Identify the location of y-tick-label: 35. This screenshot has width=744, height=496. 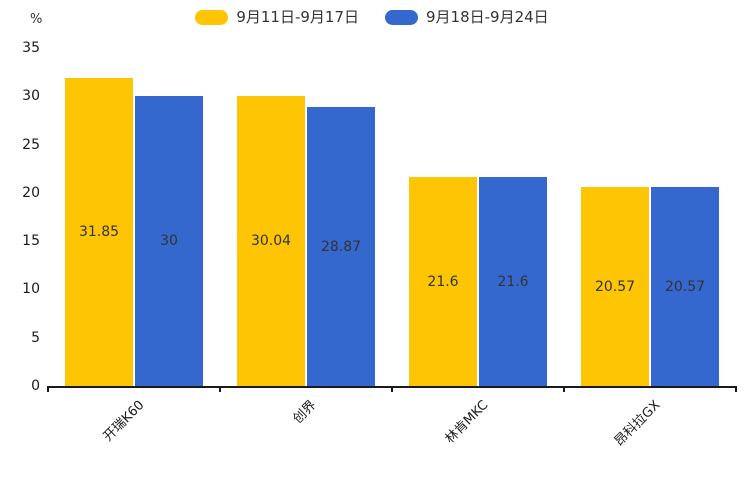
(31, 48).